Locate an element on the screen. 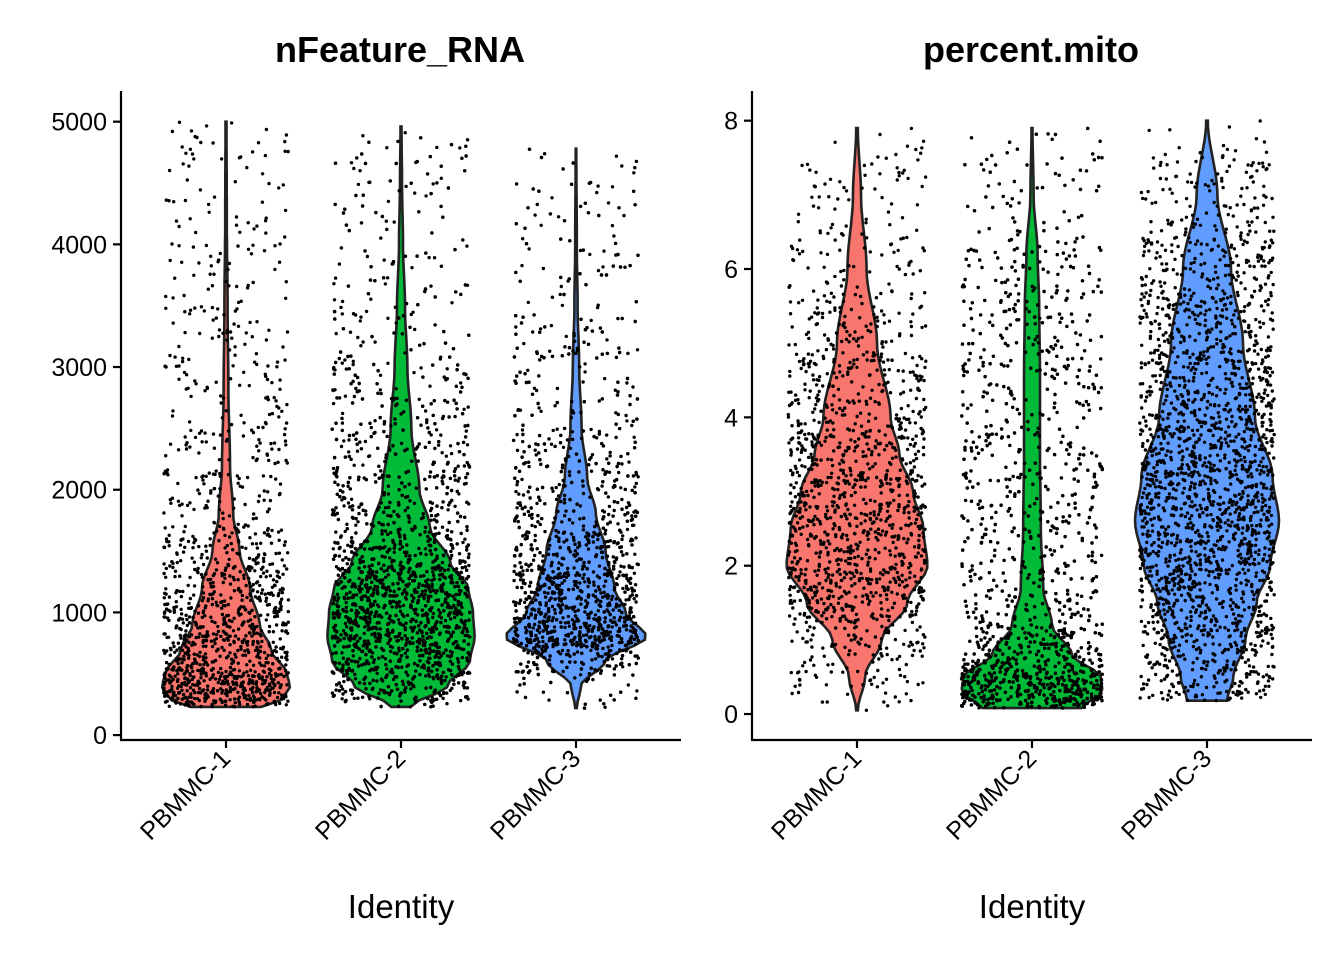 This screenshot has width=1344, height=965. panel-title: nFeature_RNA is located at coordinates (400, 49).